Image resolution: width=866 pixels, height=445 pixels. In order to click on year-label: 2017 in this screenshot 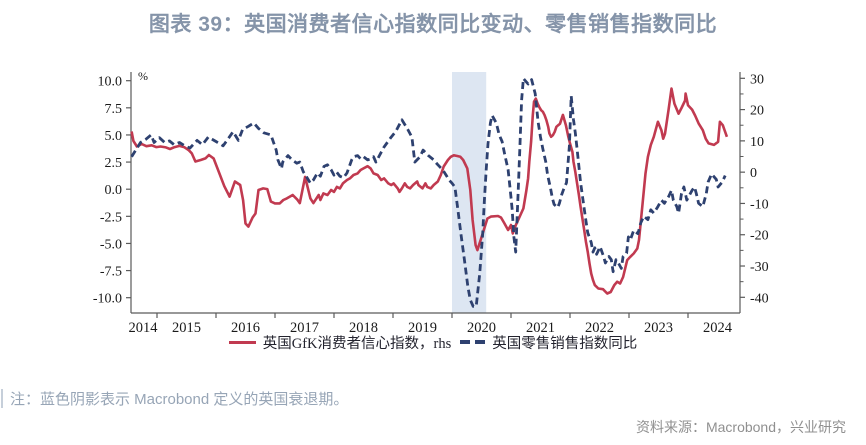, I will do `click(304, 328)`.